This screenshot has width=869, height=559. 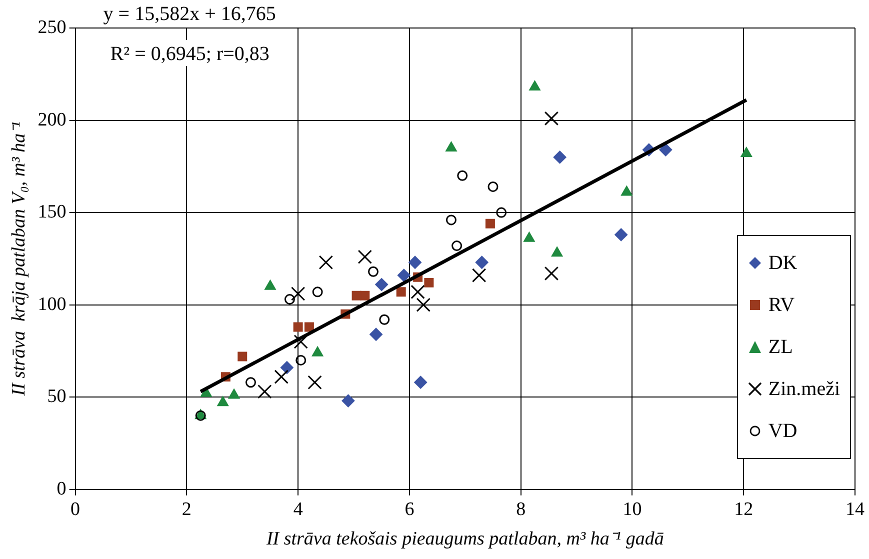 What do you see at coordinates (855, 509) in the screenshot?
I see `x-tick-label: 14` at bounding box center [855, 509].